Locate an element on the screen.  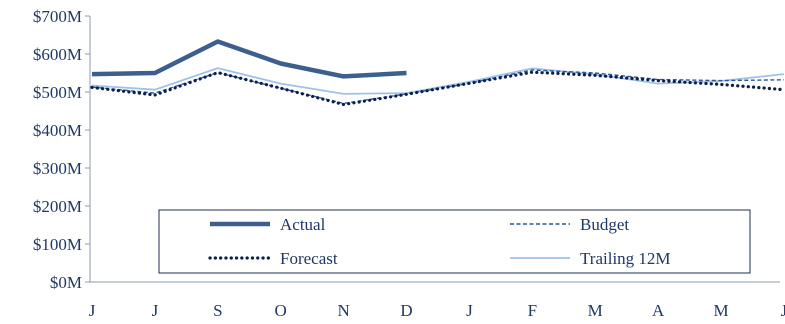
x-tick-label: D is located at coordinates (406, 310).